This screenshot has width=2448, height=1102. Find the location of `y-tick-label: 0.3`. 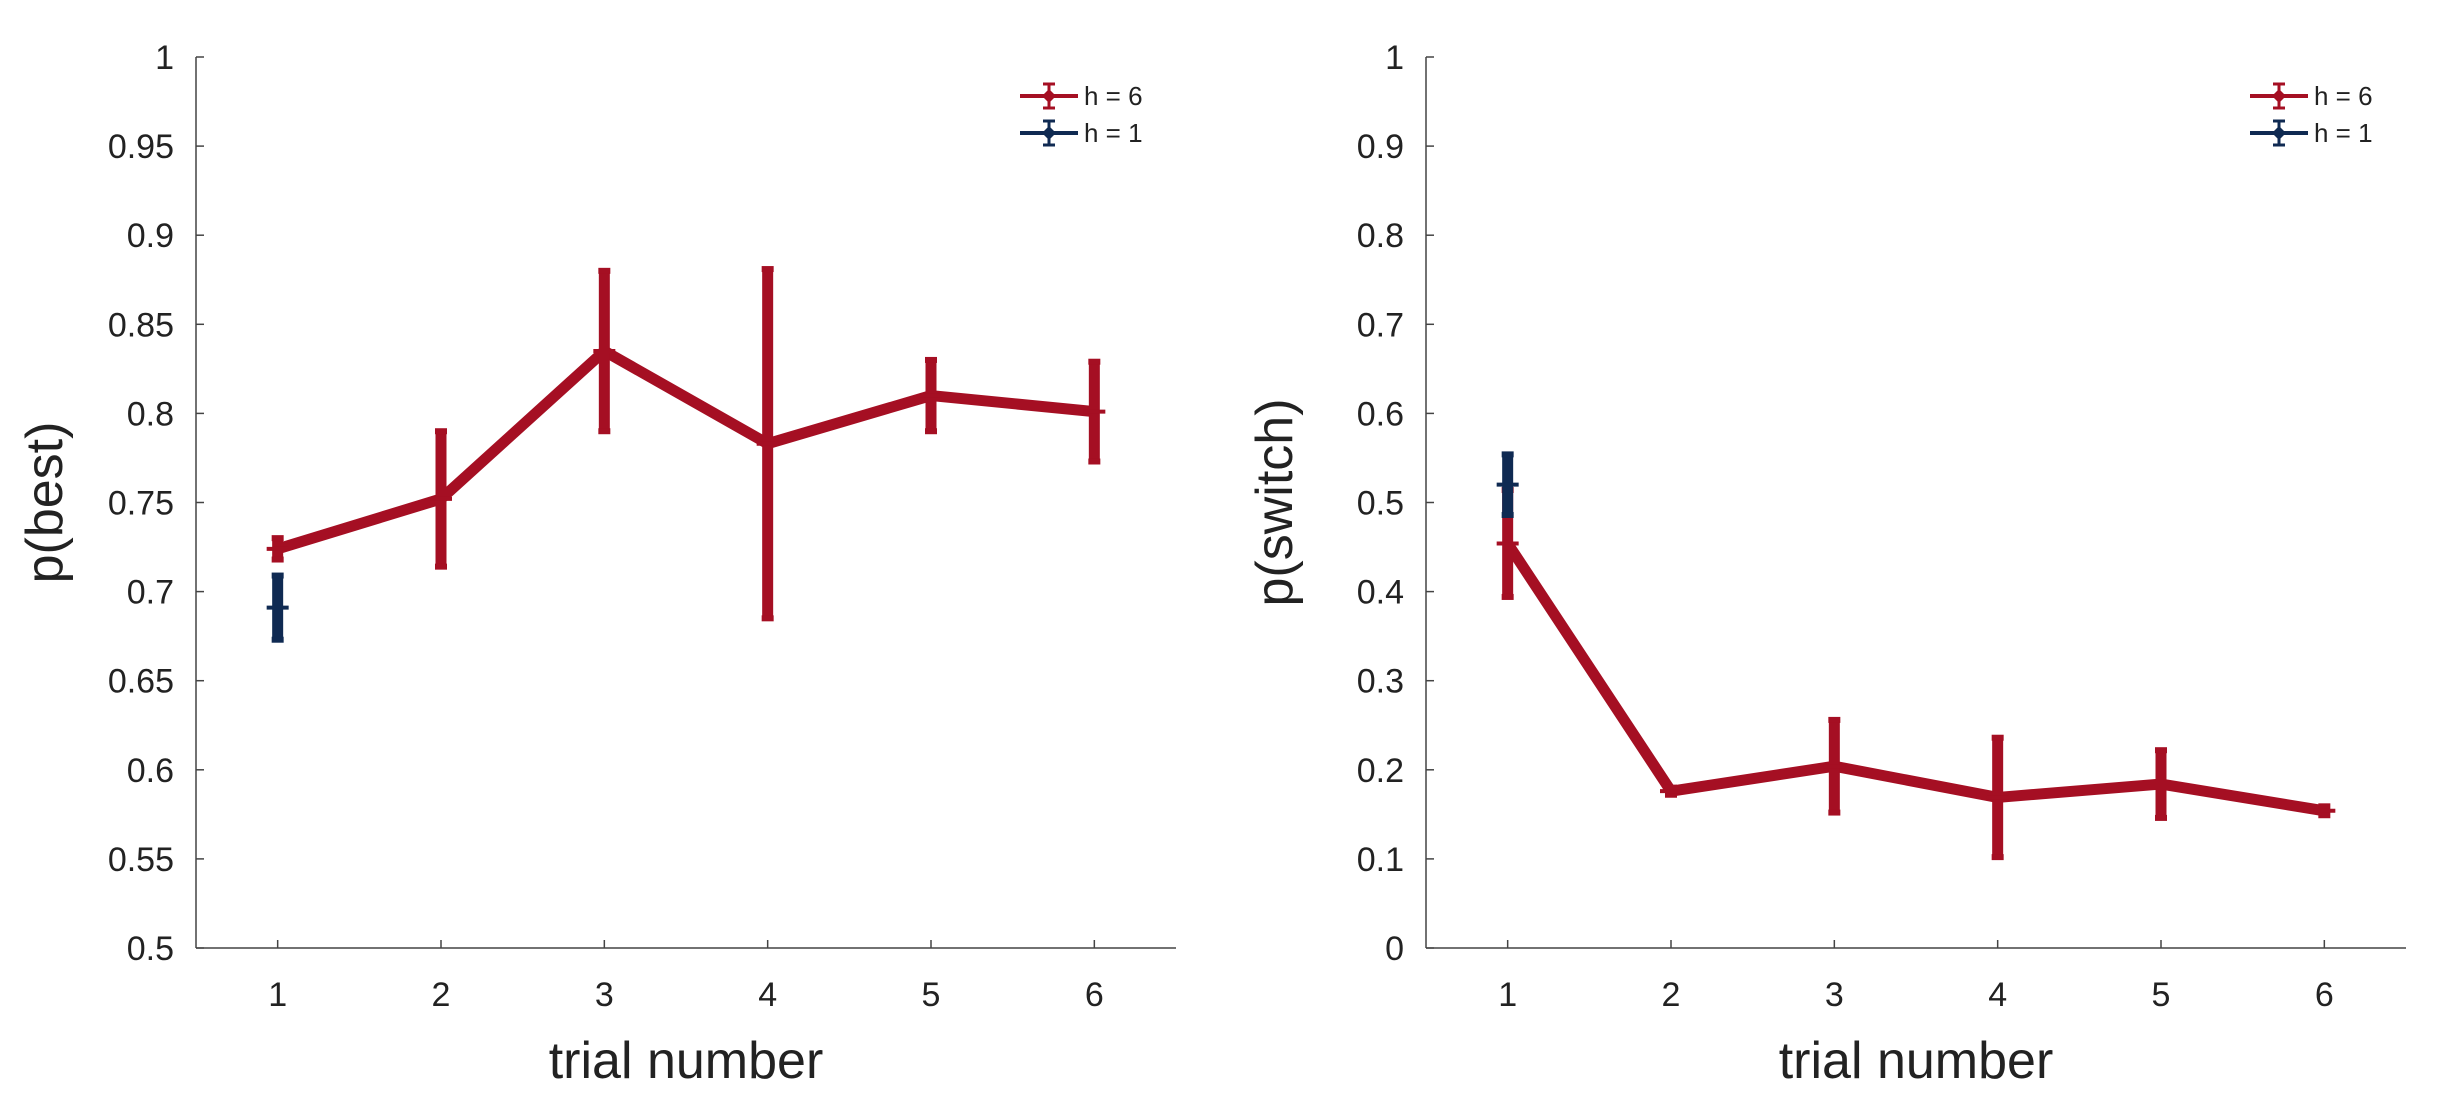

y-tick-label: 0.3 is located at coordinates (1380, 682).